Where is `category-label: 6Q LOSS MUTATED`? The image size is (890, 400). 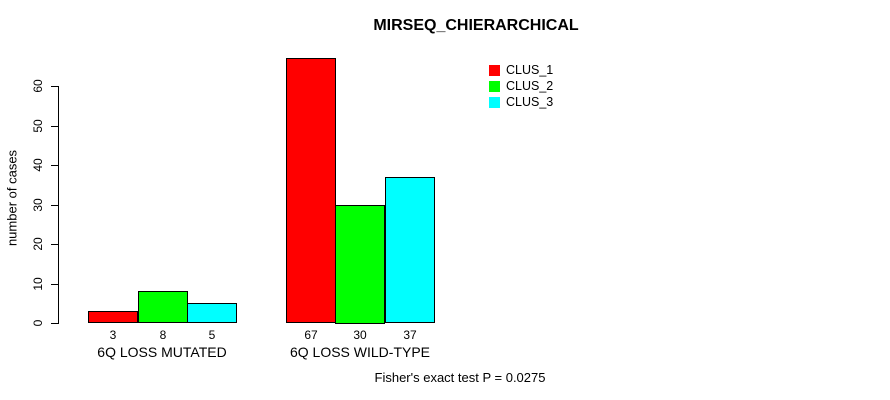
category-label: 6Q LOSS MUTATED is located at coordinates (162, 352).